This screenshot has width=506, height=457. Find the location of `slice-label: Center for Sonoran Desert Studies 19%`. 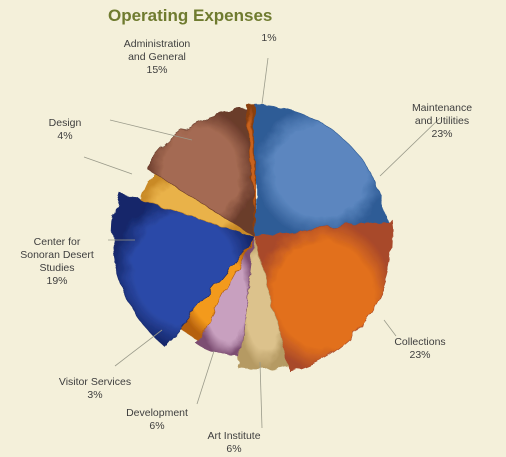

slice-label: Center for Sonoran Desert Studies 19% is located at coordinates (57, 262).